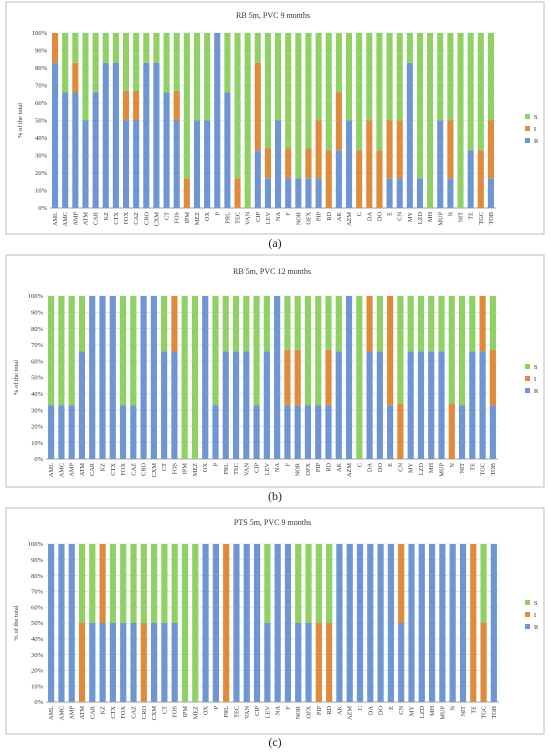 This screenshot has width=550, height=754. What do you see at coordinates (37, 671) in the screenshot?
I see `y-tick-label: 20%` at bounding box center [37, 671].